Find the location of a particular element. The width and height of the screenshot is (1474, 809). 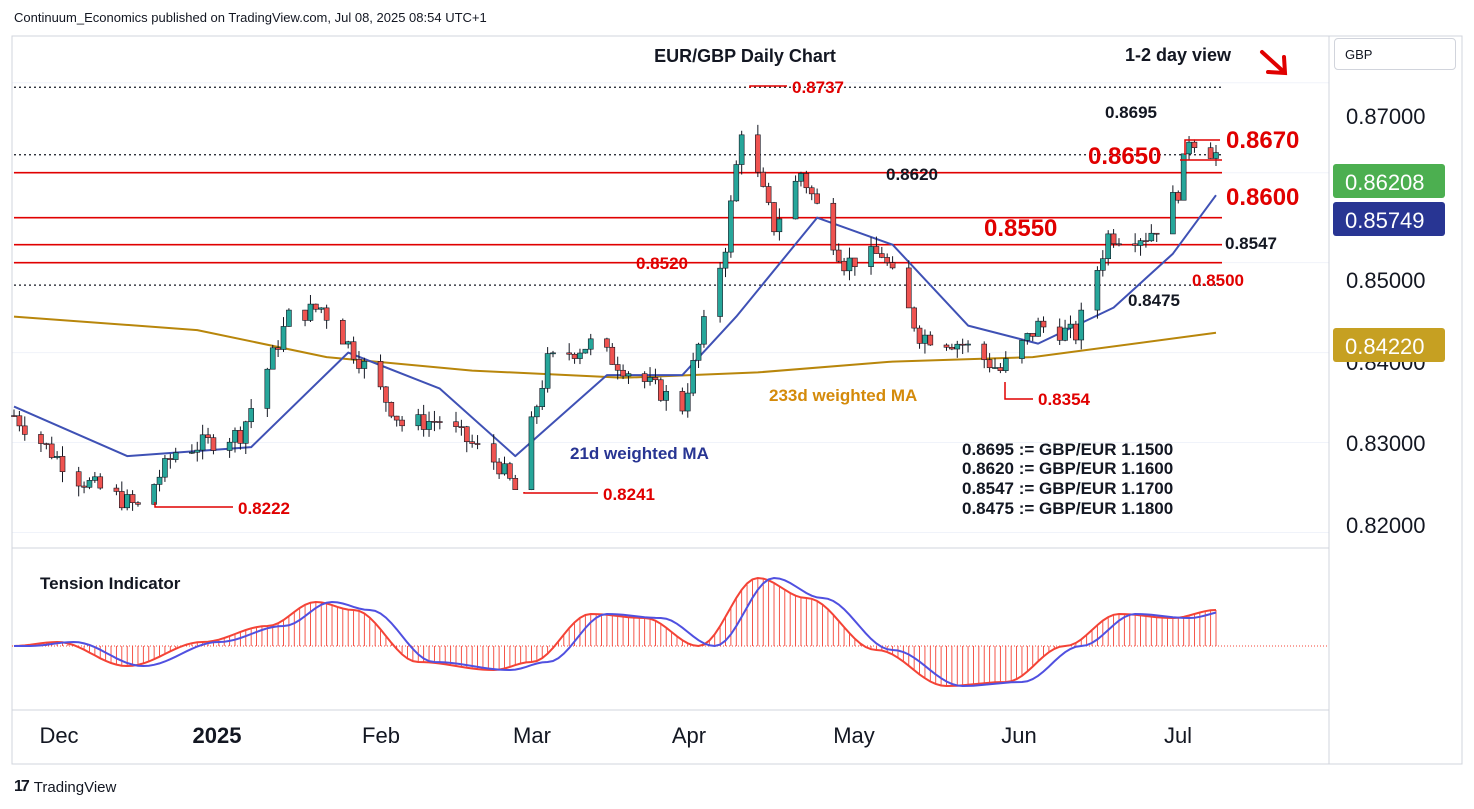

label-8737: 0.8737 is located at coordinates (818, 87).